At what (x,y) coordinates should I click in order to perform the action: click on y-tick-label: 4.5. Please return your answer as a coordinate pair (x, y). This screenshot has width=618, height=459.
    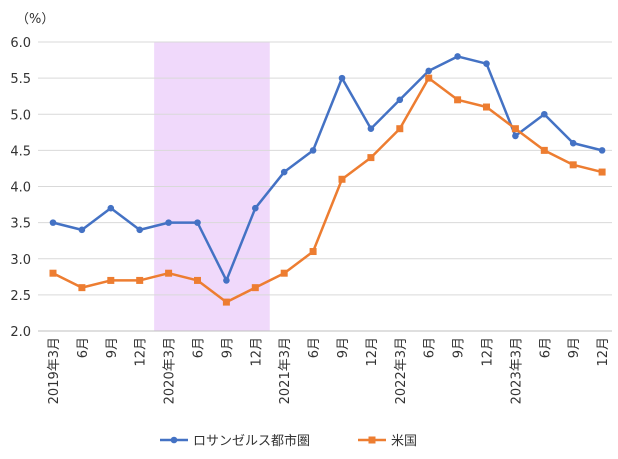
    Looking at the image, I should click on (20, 151).